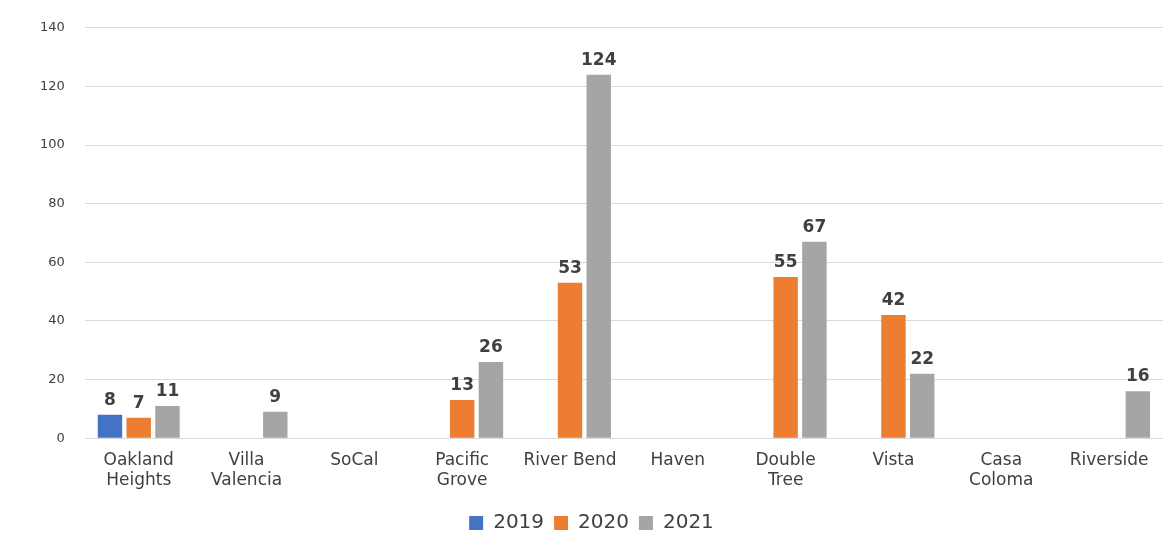  I want to click on y-tick-label: 100, so click(52, 144).